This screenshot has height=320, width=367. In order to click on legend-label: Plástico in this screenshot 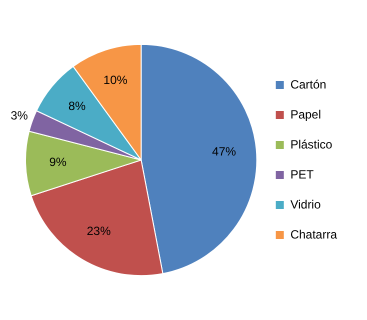, I will do `click(311, 144)`.